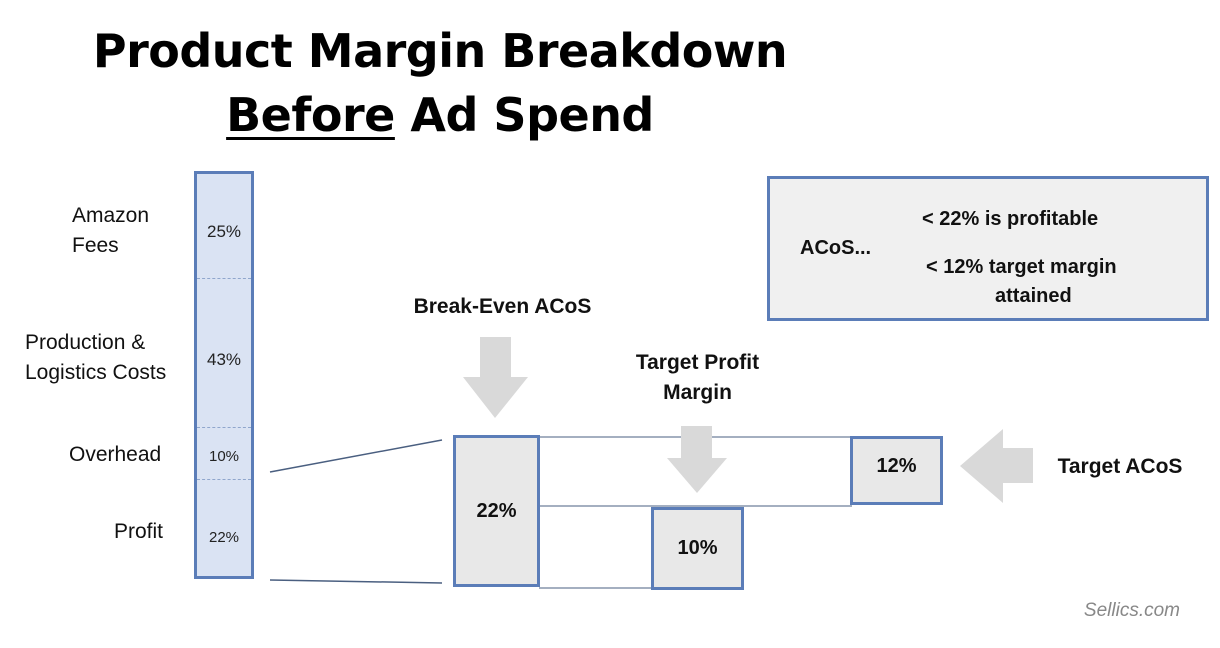  I want to click on connector-line-bottom, so click(356, 581).